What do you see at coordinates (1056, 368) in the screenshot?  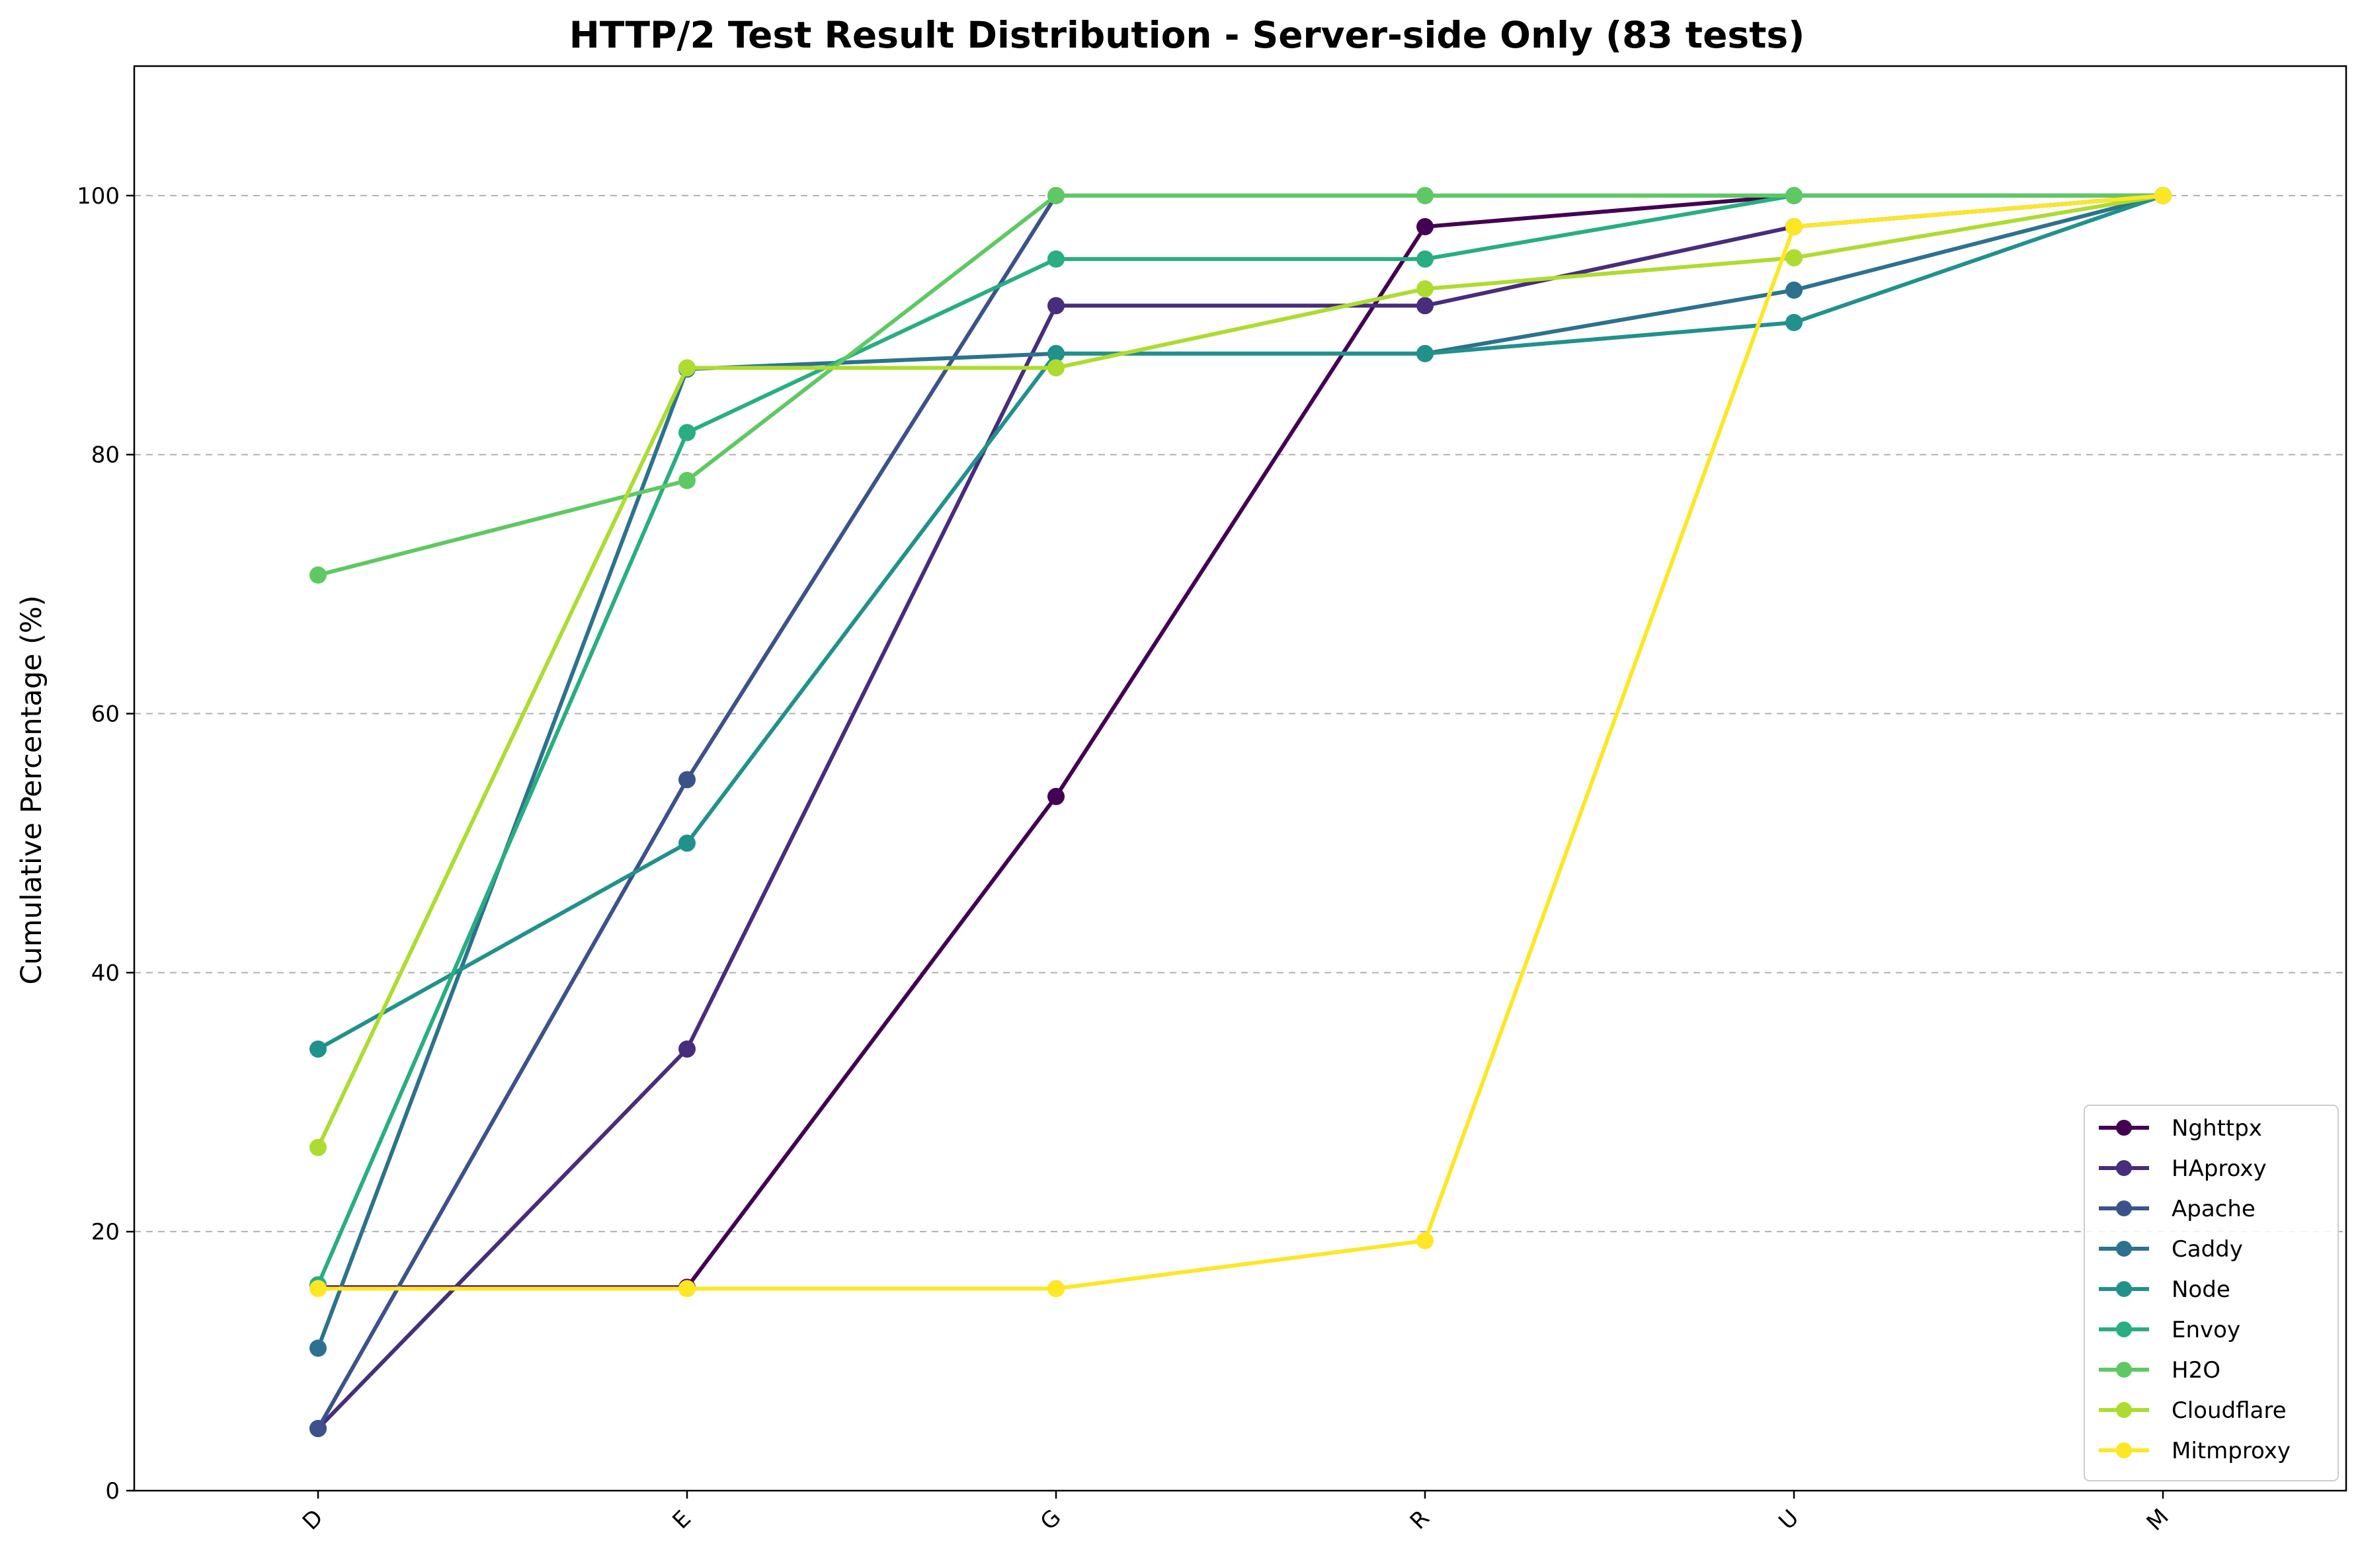 I see `point-cloudflare-G` at bounding box center [1056, 368].